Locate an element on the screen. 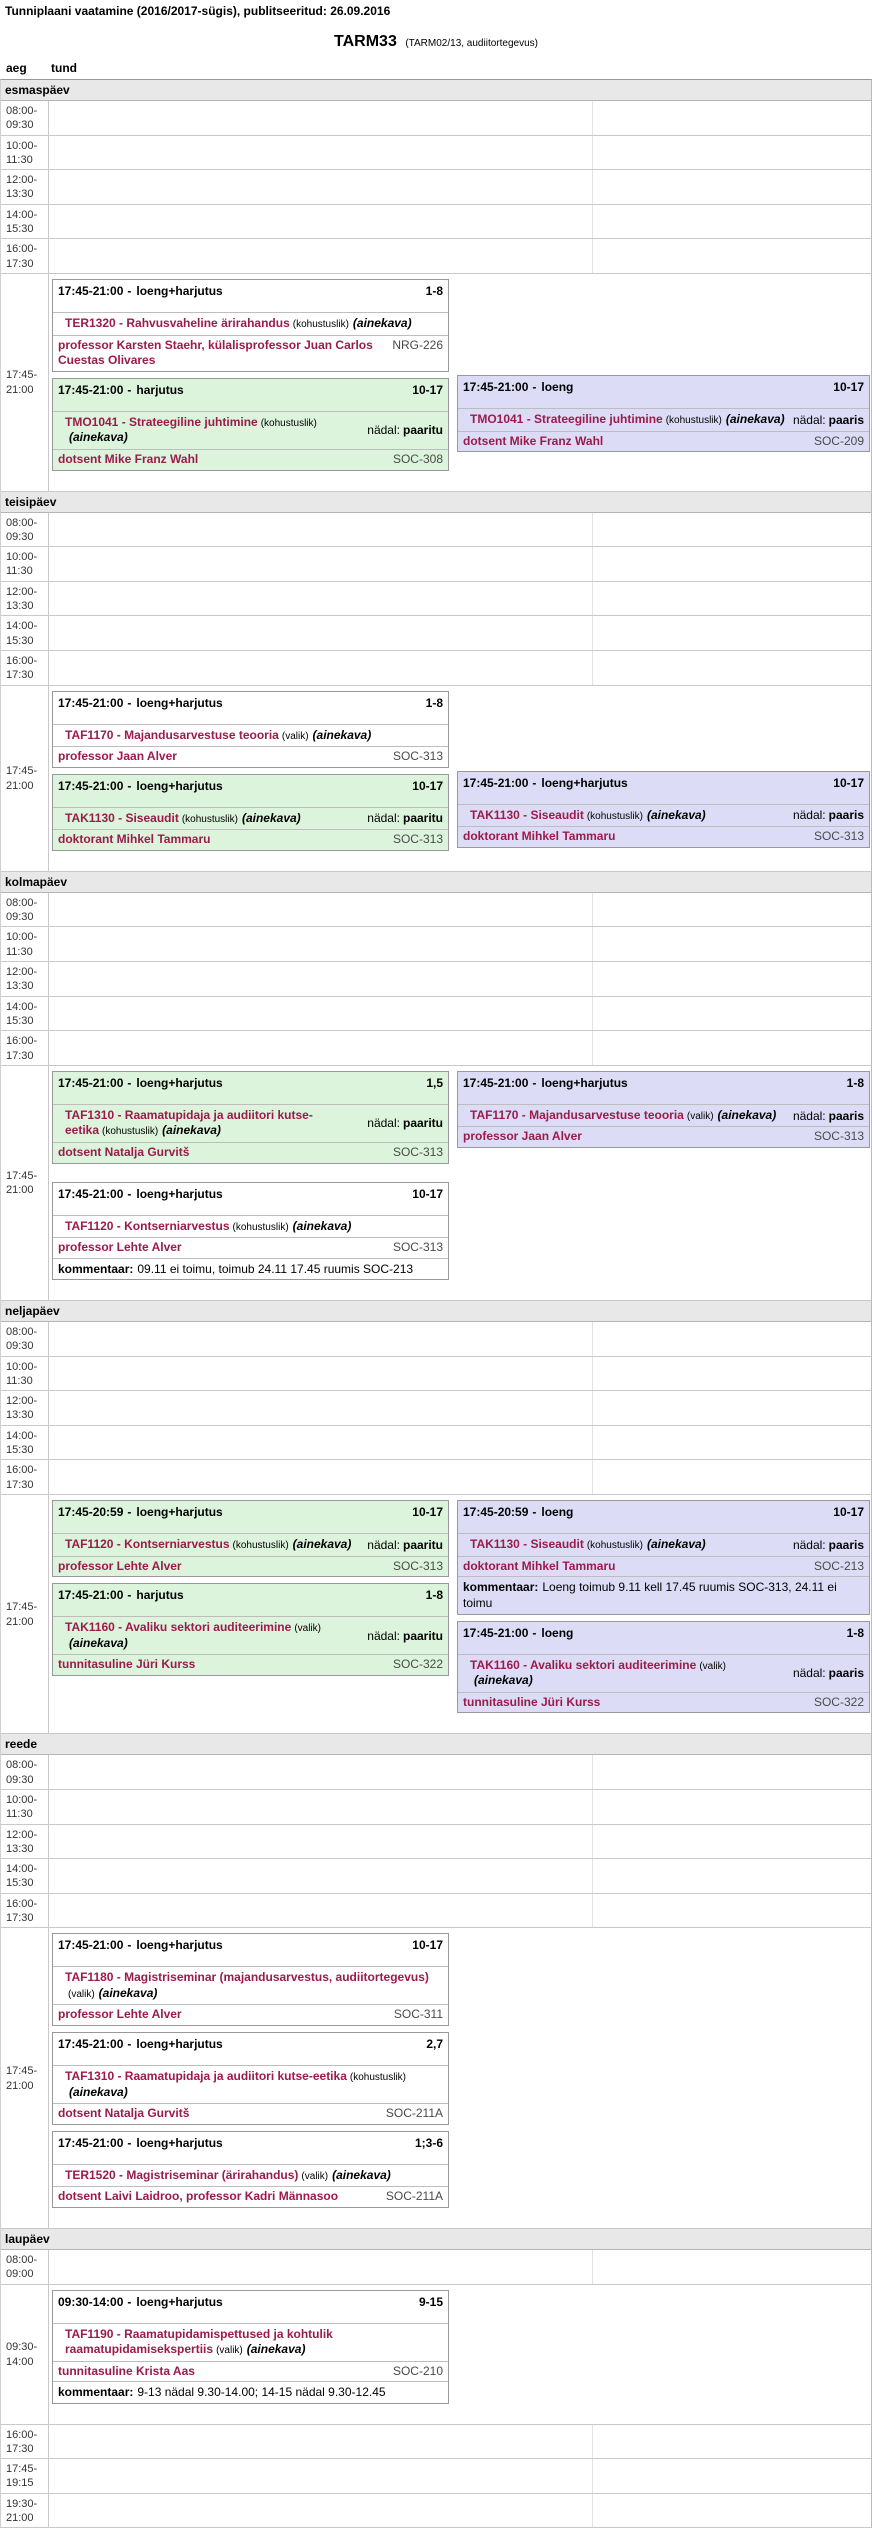  week-parity: nädal: paaris is located at coordinates (824, 1673).